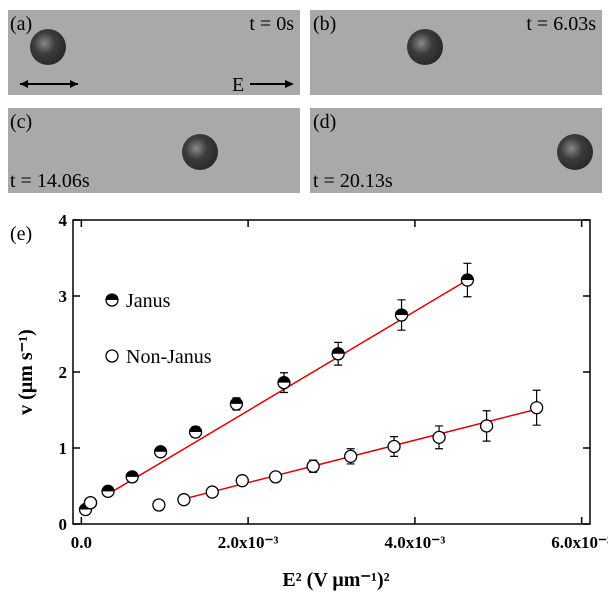  What do you see at coordinates (26, 372) in the screenshot?
I see `y-axis-label: v (μm s⁻¹)` at bounding box center [26, 372].